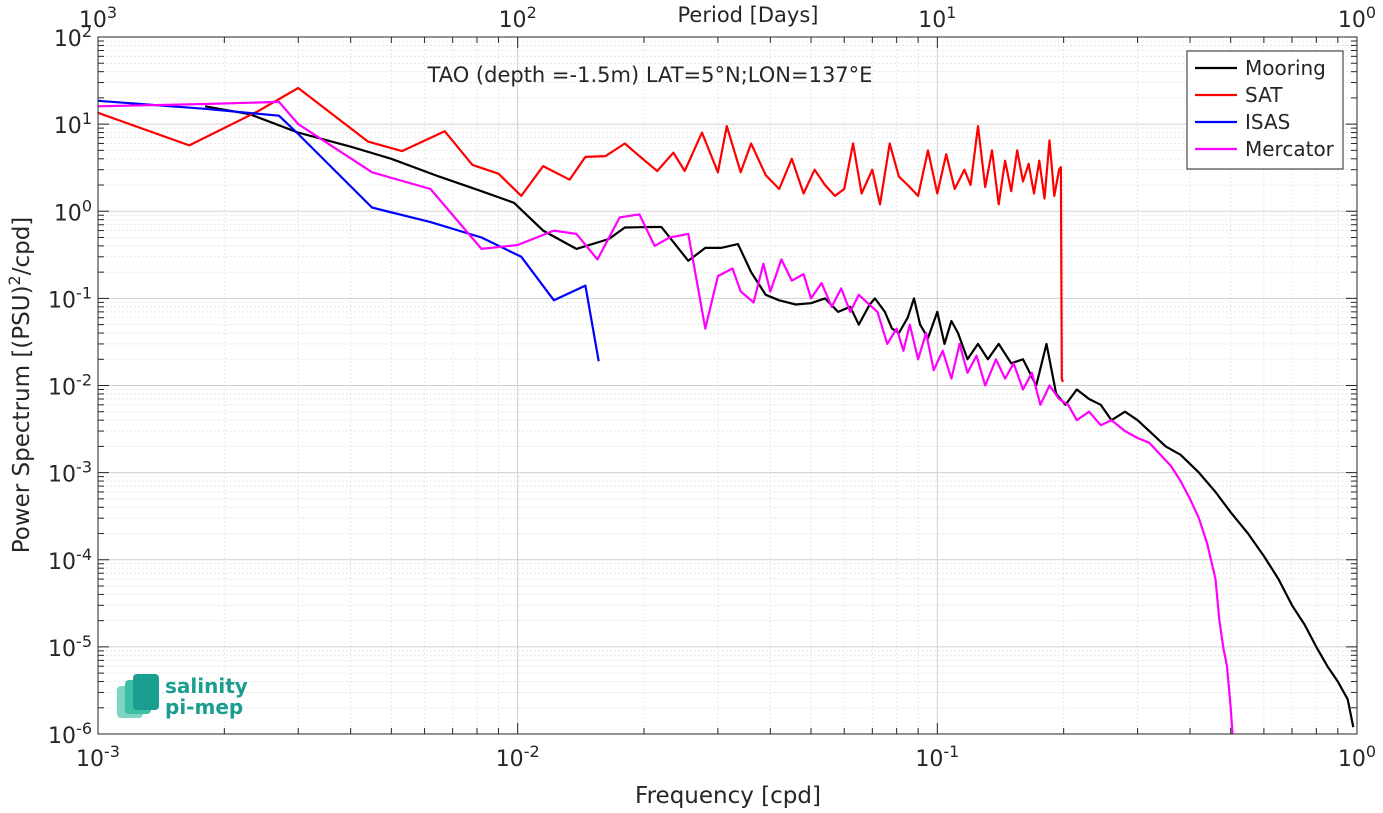 This screenshot has height=813, width=1383. What do you see at coordinates (20, 385) in the screenshot?
I see `y-axis-label: Power Spectrum [(PSU)2/cpd]` at bounding box center [20, 385].